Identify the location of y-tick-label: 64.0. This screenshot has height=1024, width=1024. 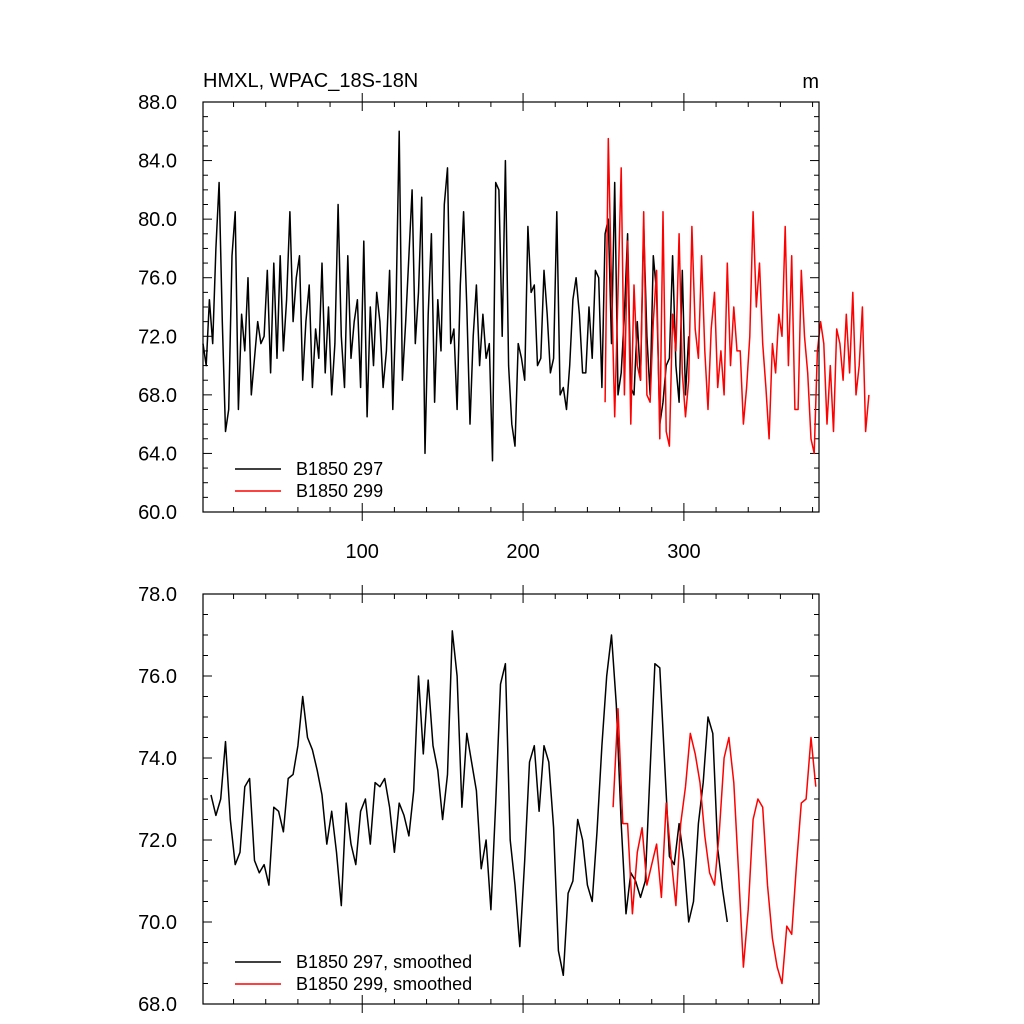
(157, 454).